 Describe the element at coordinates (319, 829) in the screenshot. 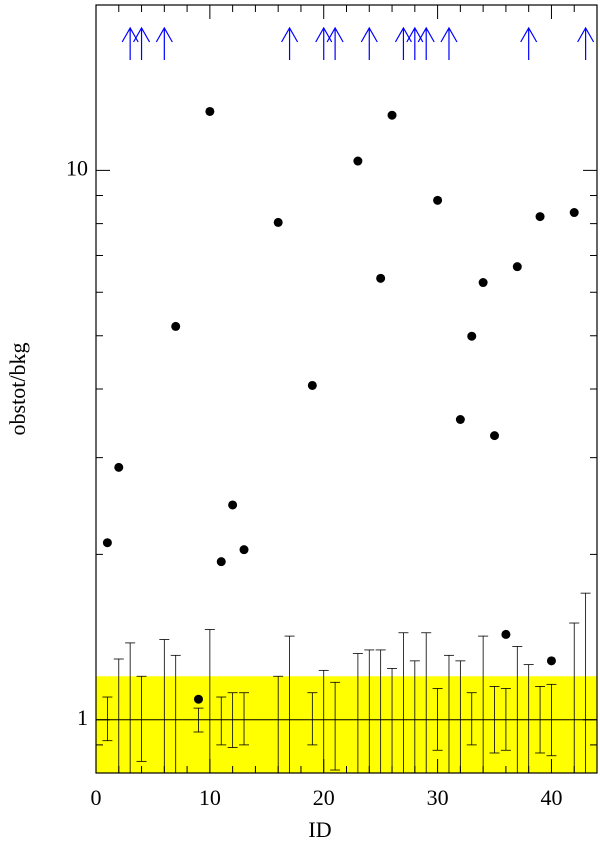

I see `x-axis-label: ID` at that location.